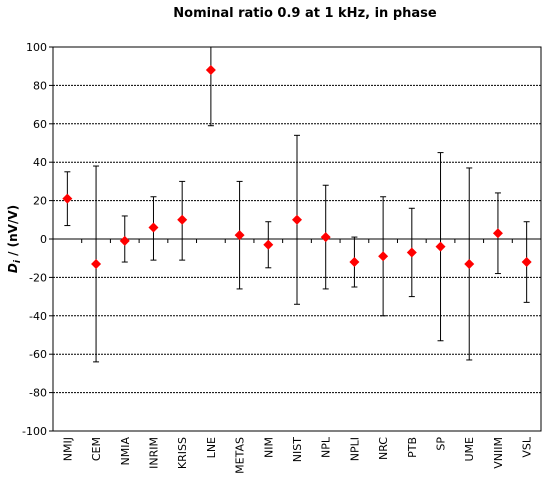 Image resolution: width=548 pixels, height=483 pixels. What do you see at coordinates (38, 354) in the screenshot?
I see `y-tick-label: -60` at bounding box center [38, 354].